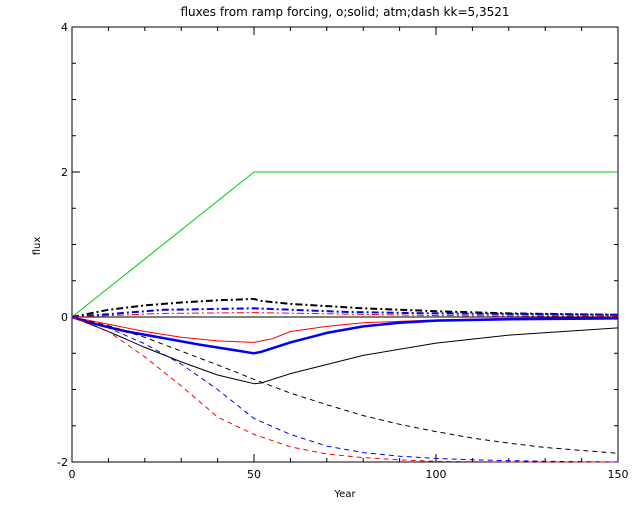  What do you see at coordinates (64, 317) in the screenshot?
I see `y-tick-label: 0` at bounding box center [64, 317].